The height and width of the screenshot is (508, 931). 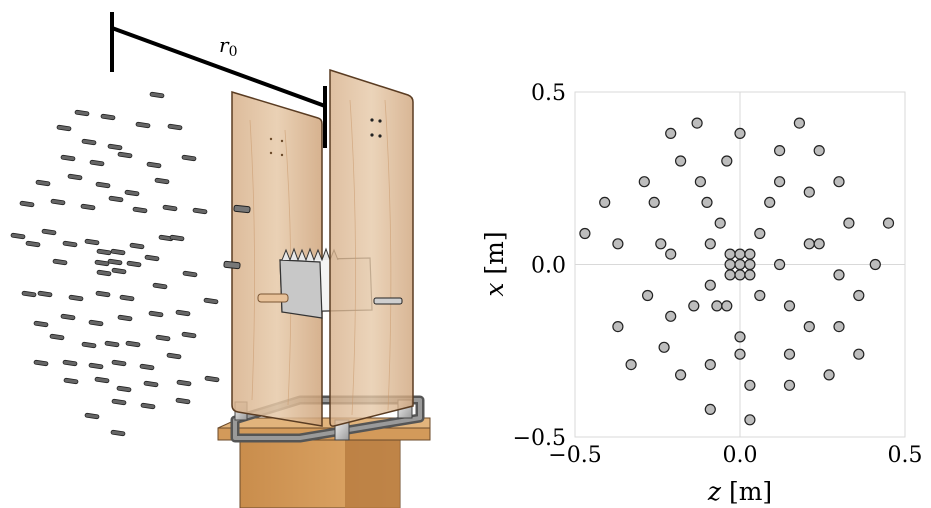 I want to click on wooden-plate-right, so click(x=371, y=247).